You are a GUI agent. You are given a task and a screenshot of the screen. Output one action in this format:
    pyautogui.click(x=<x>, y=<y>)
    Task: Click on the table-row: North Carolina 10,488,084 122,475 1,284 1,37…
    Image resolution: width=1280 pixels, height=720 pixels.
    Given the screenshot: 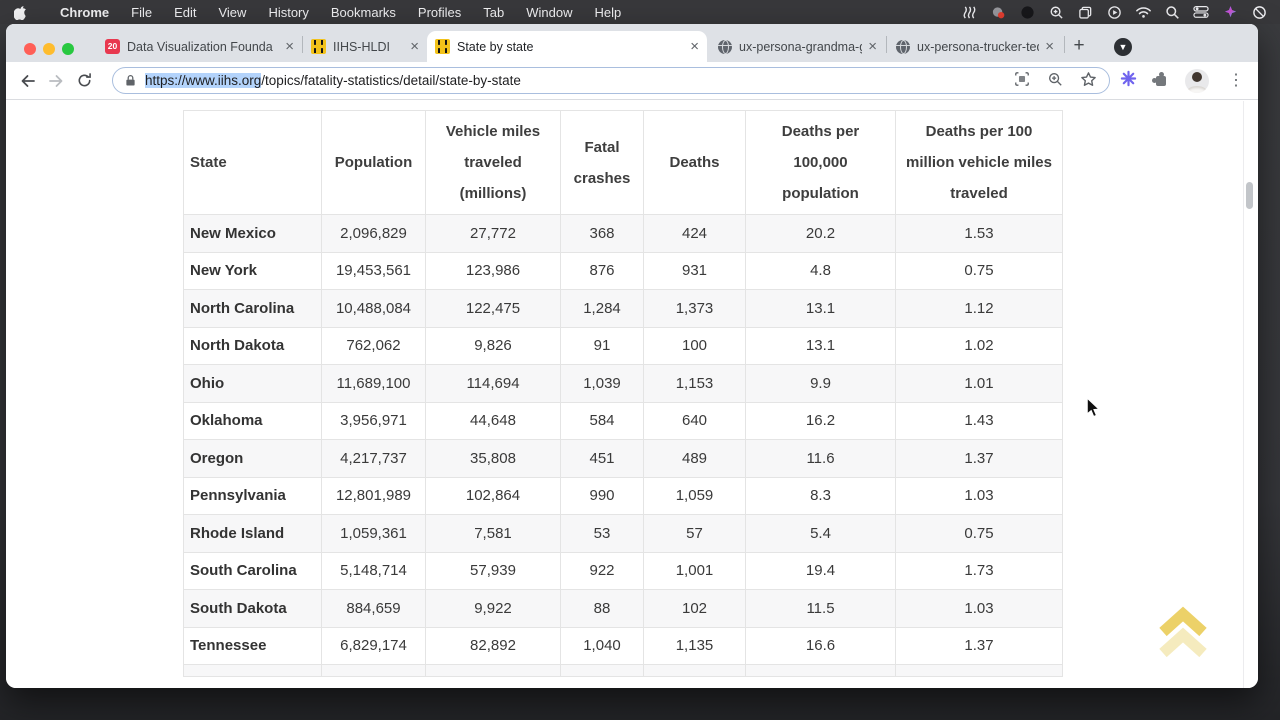 What is the action you would take?
    pyautogui.click(x=623, y=308)
    